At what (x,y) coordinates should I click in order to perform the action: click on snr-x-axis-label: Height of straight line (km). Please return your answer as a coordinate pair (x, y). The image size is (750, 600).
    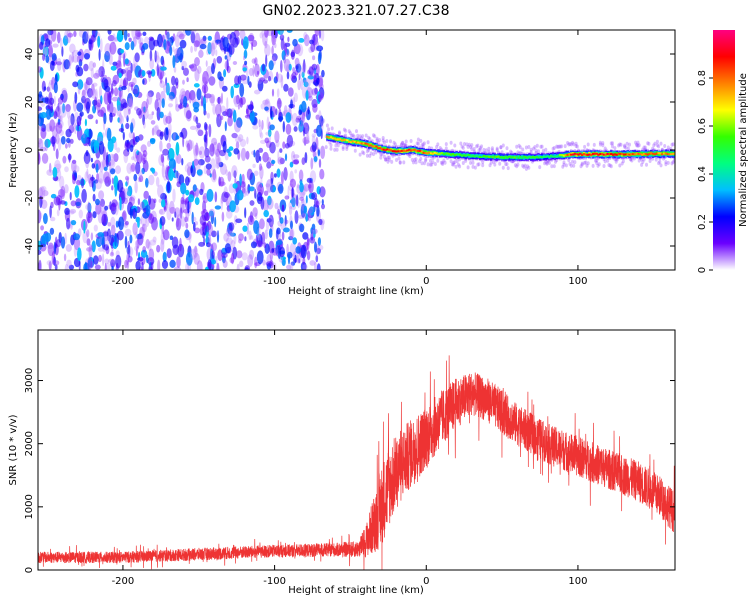
    Looking at the image, I should click on (356, 590).